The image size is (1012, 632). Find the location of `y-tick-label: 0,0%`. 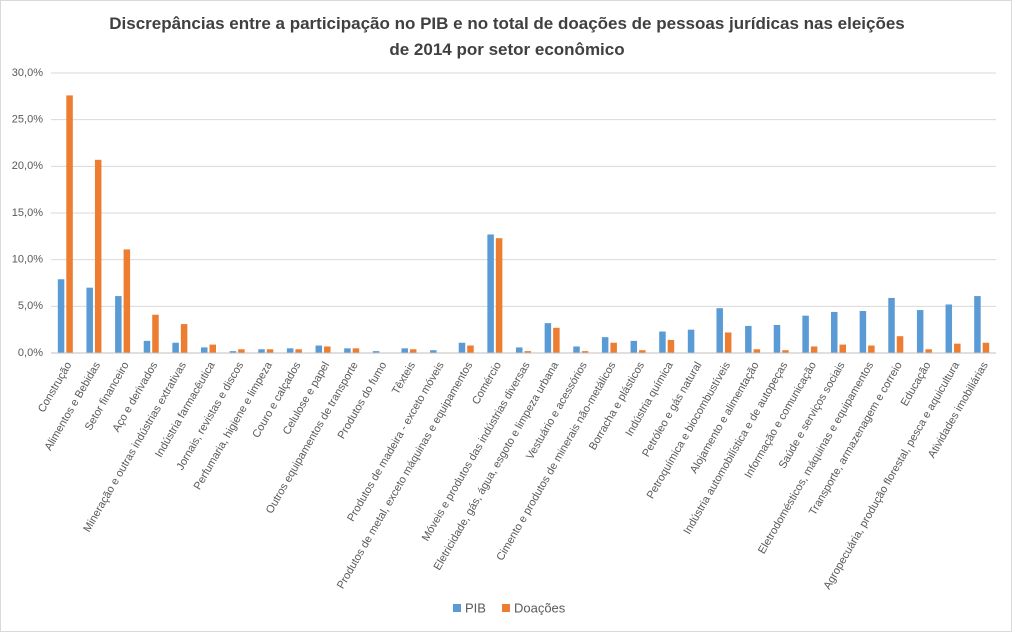

y-tick-label: 0,0% is located at coordinates (30, 353).